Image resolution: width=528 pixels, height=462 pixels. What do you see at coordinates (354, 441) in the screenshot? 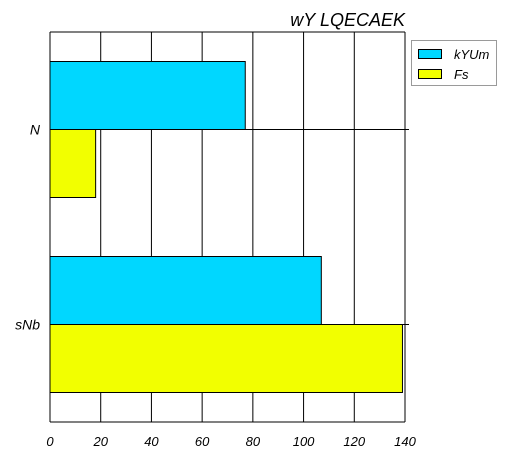
I see `x-tick-label: 120` at bounding box center [354, 441].